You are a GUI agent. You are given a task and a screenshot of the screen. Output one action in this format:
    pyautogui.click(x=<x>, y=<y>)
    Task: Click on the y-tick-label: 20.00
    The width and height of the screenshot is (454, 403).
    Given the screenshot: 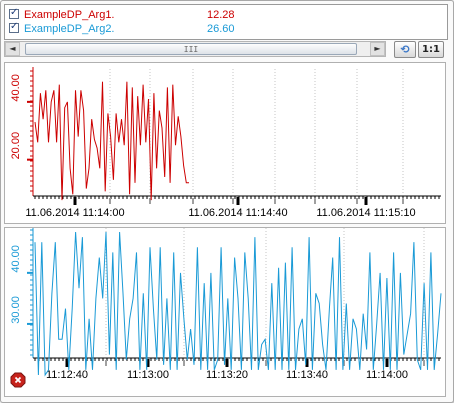 What is the action you would take?
    pyautogui.click(x=16, y=146)
    